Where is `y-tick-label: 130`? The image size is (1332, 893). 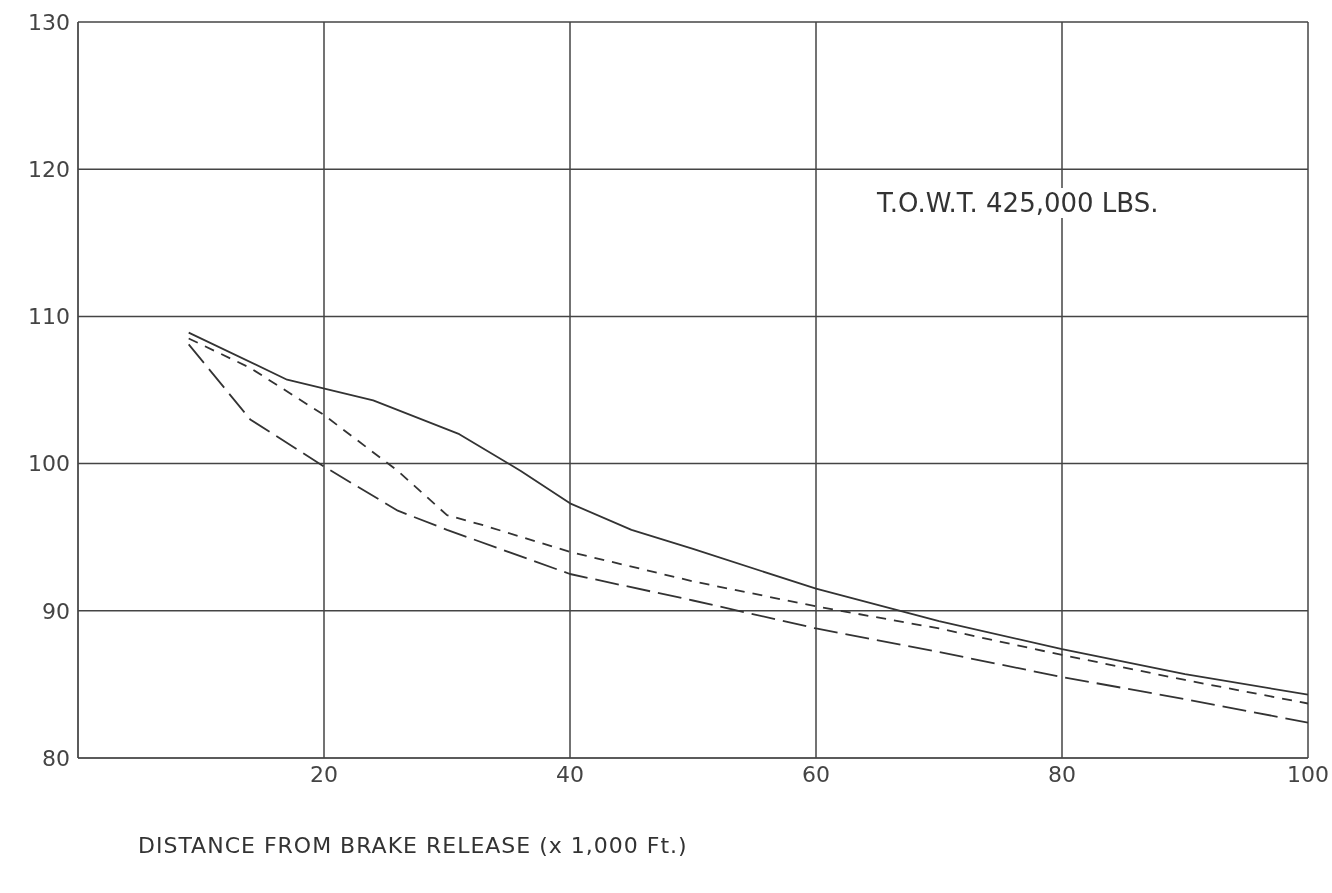 y-tick-label: 130 is located at coordinates (49, 22).